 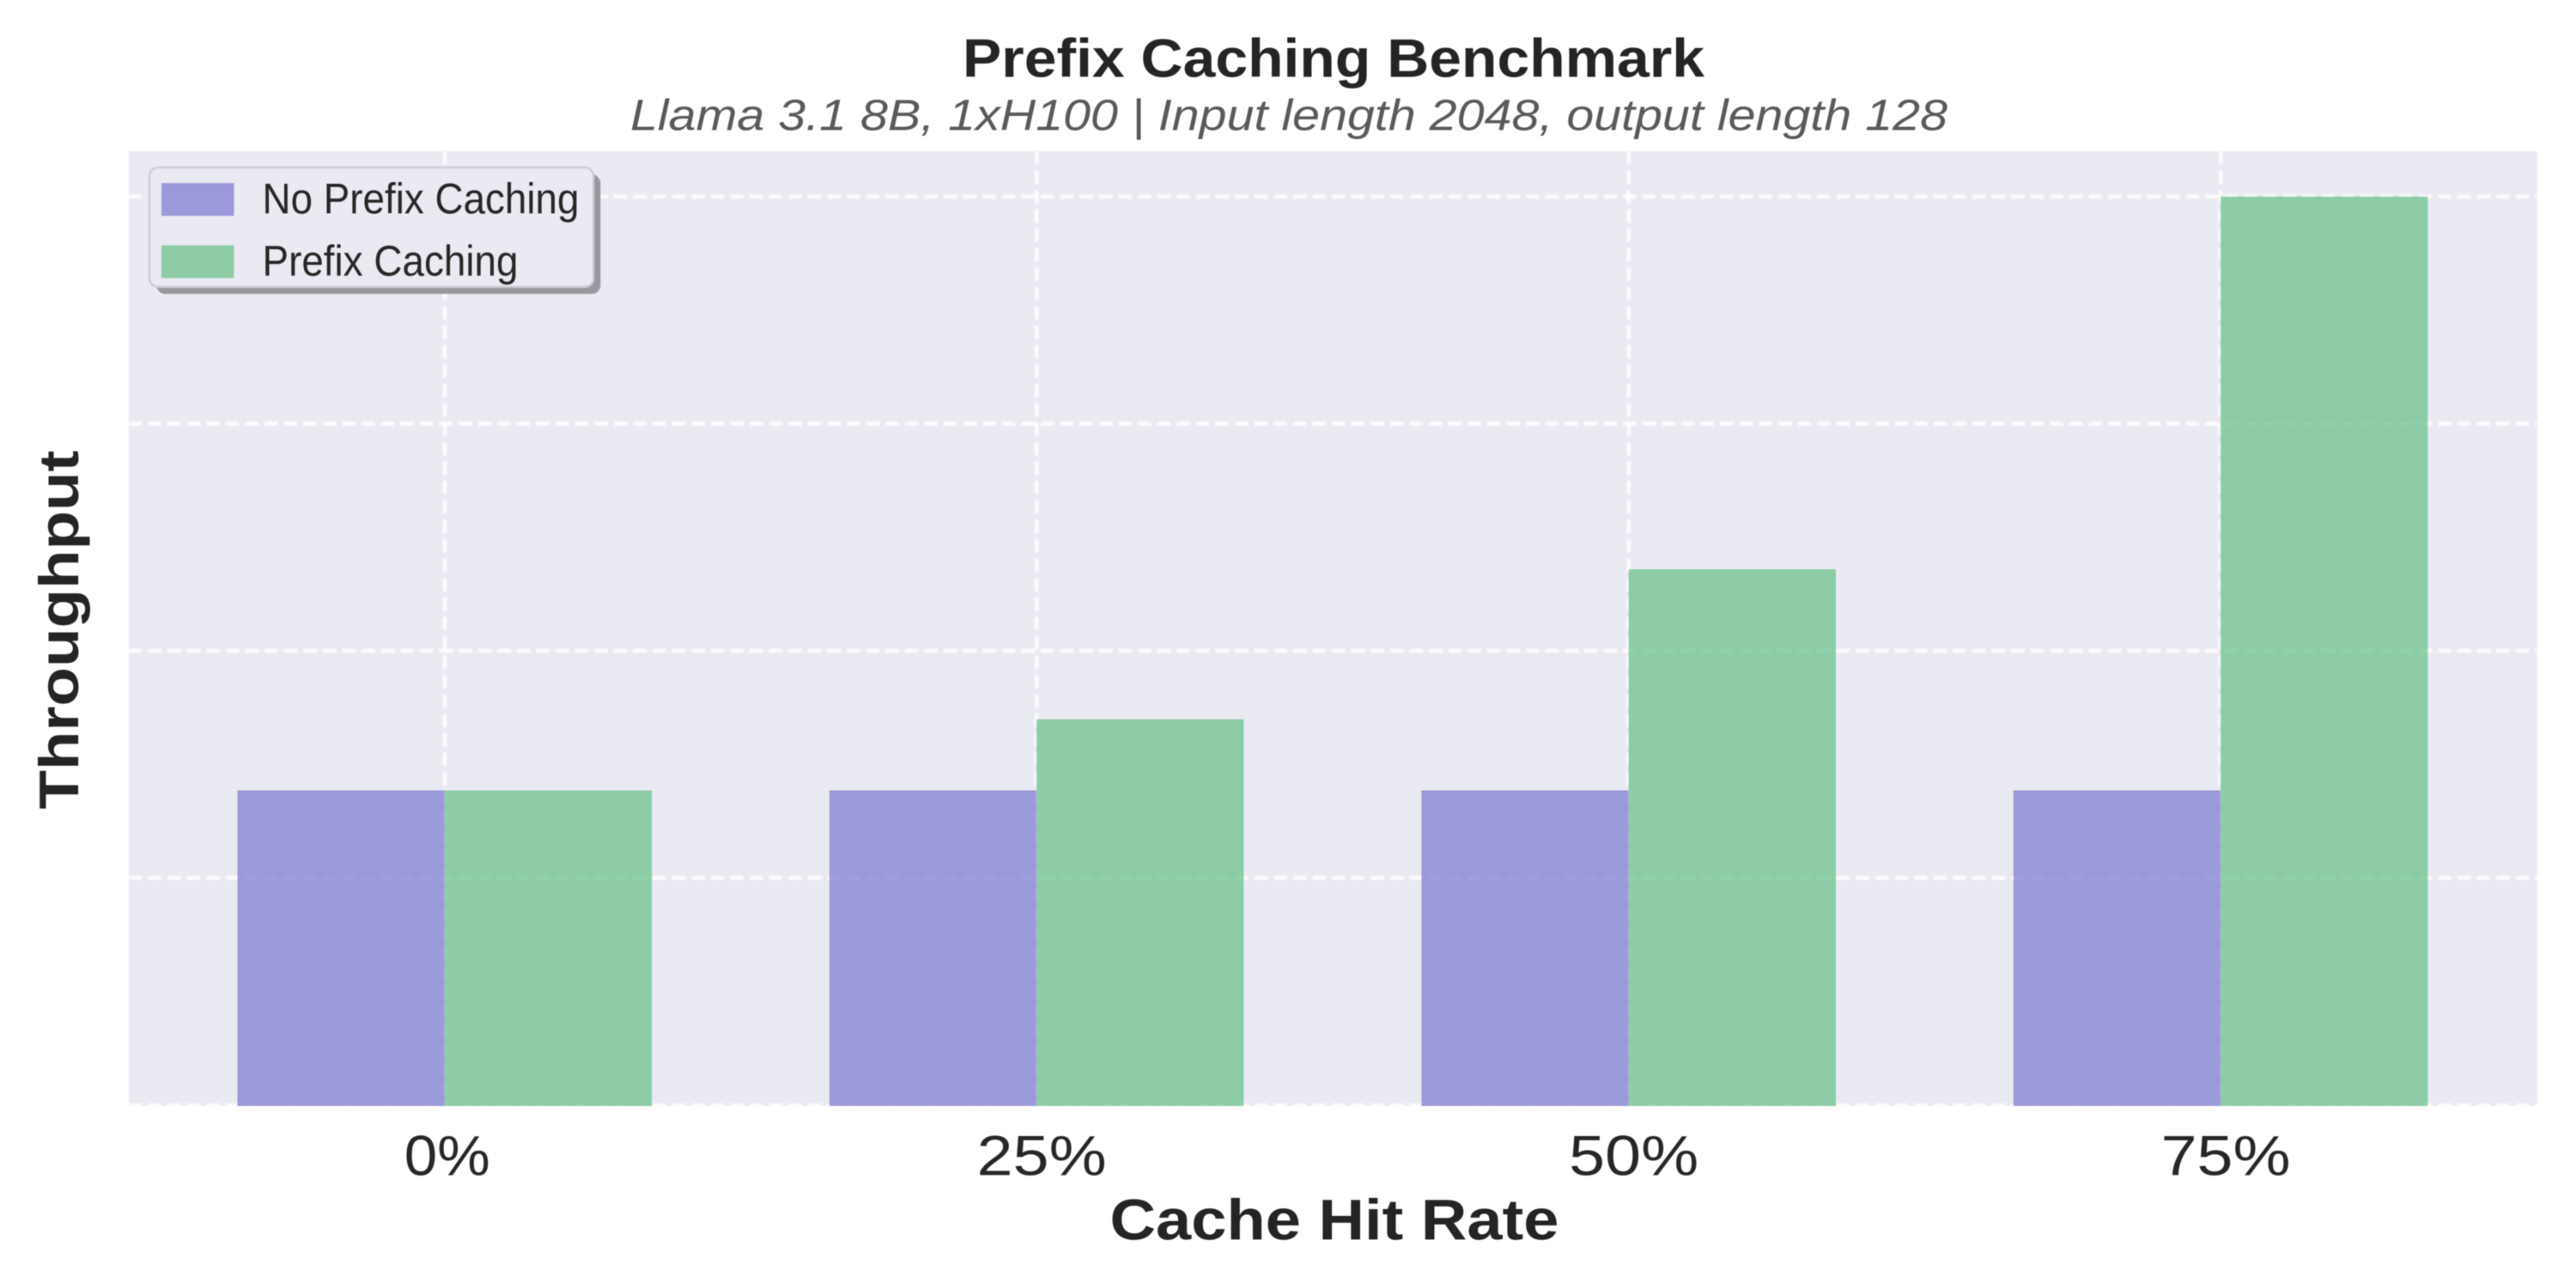 What do you see at coordinates (59, 630) in the screenshot?
I see `svg-text: Throughput` at bounding box center [59, 630].